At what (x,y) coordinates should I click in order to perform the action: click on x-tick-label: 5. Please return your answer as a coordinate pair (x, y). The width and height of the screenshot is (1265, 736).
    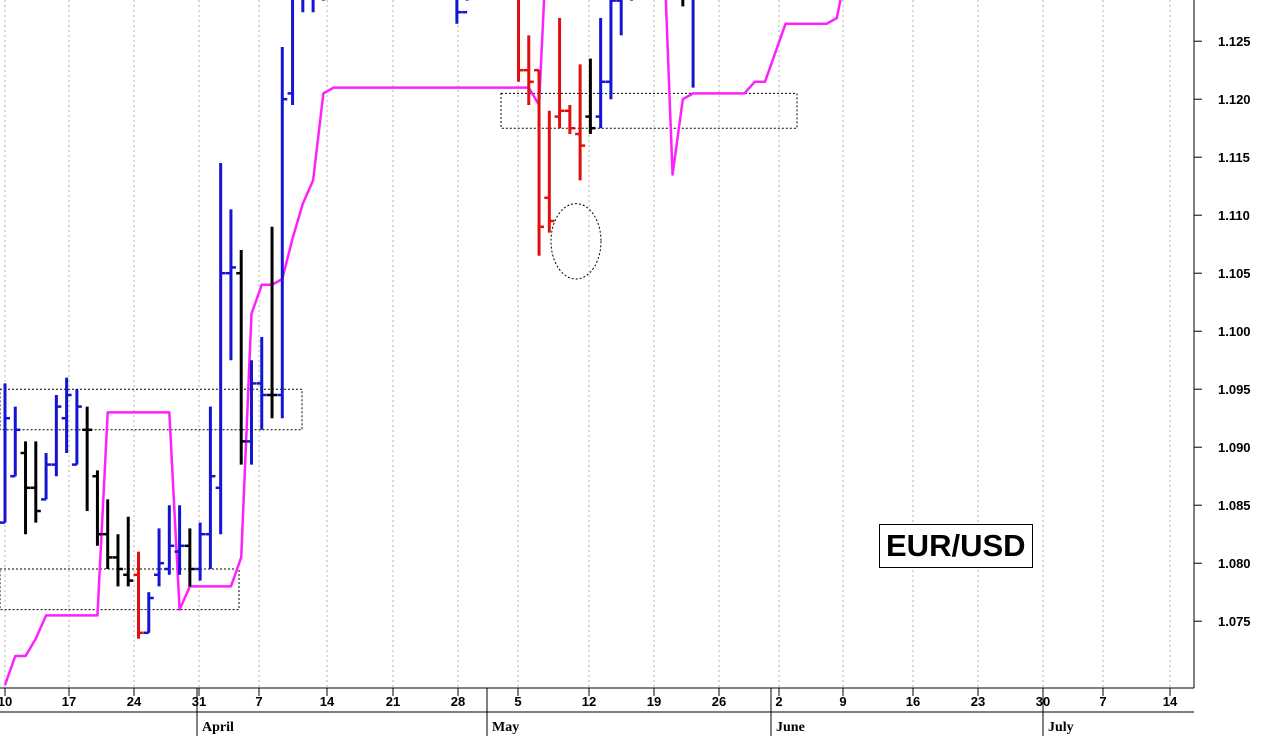
    Looking at the image, I should click on (517, 701).